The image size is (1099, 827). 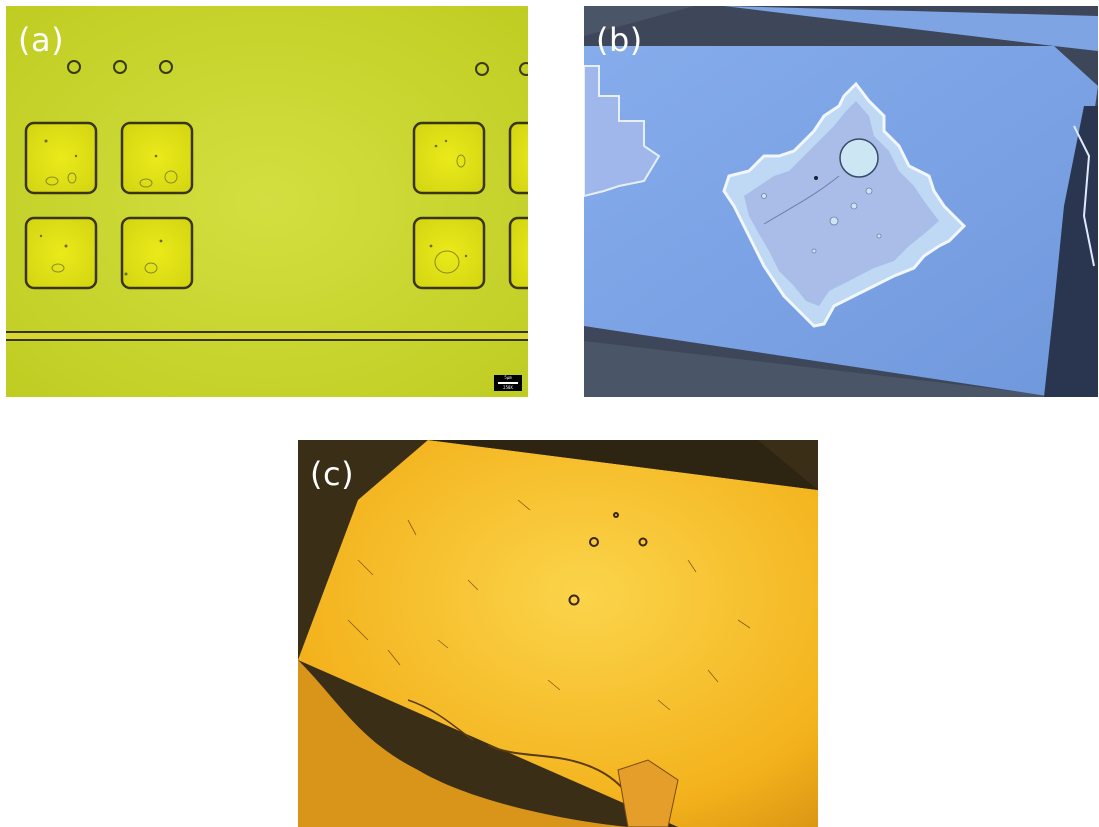 What do you see at coordinates (508, 387) in the screenshot?
I see `scalebar-mag: 250X` at bounding box center [508, 387].